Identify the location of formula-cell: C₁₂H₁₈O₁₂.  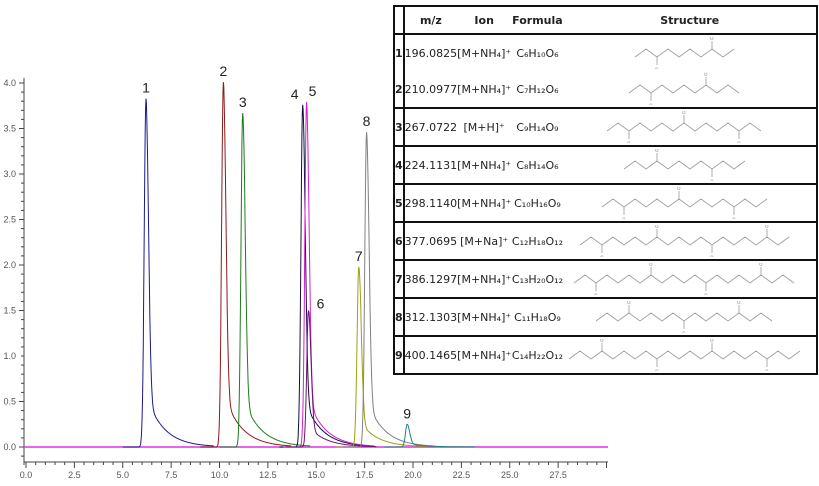
(537, 240).